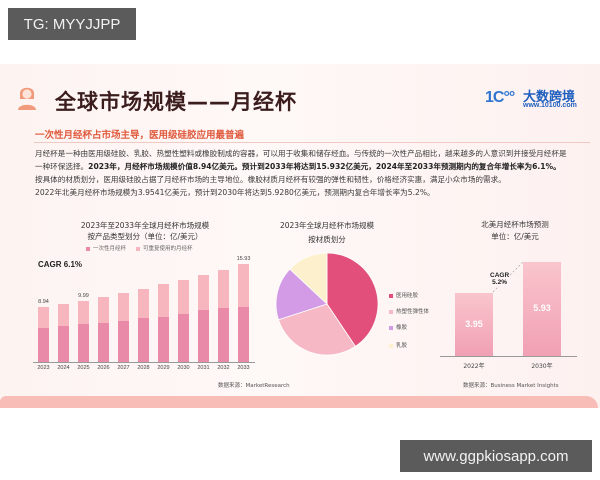 This screenshot has height=480, width=600. I want to click on brand-logo: 1C°° 大数跨境 www.10100.com, so click(535, 99).